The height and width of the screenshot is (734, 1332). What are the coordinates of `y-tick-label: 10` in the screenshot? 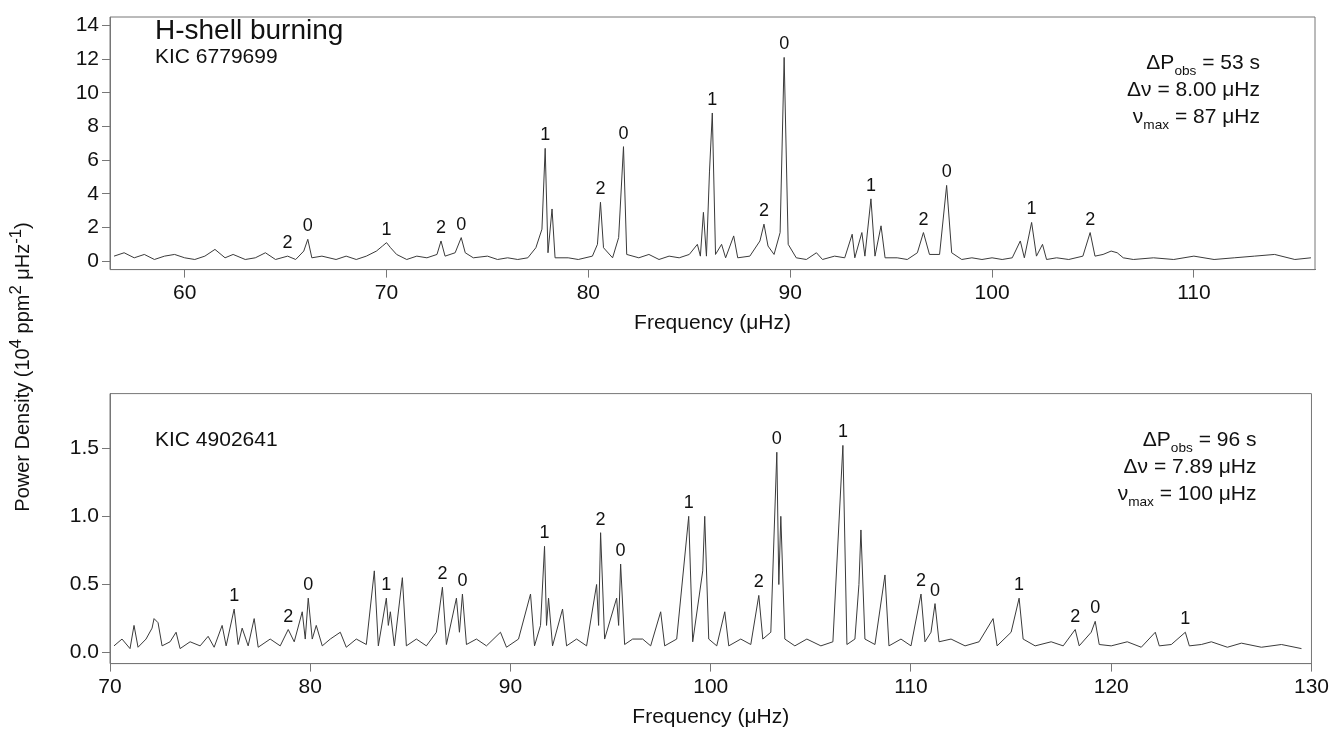 It's located at (87, 91).